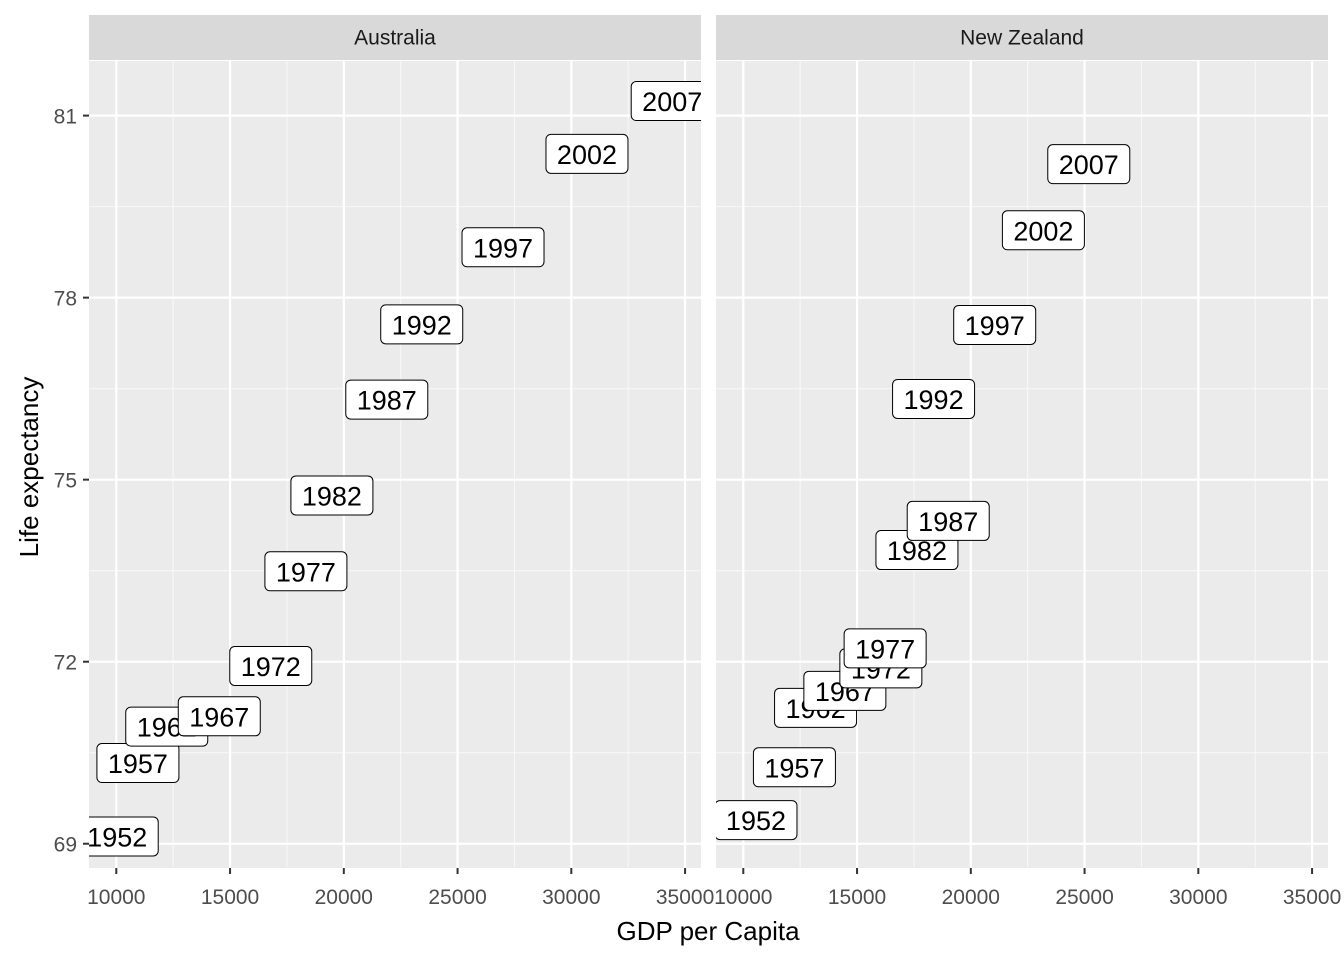 This screenshot has width=1344, height=960. What do you see at coordinates (65, 117) in the screenshot?
I see `y-tick-label: 81` at bounding box center [65, 117].